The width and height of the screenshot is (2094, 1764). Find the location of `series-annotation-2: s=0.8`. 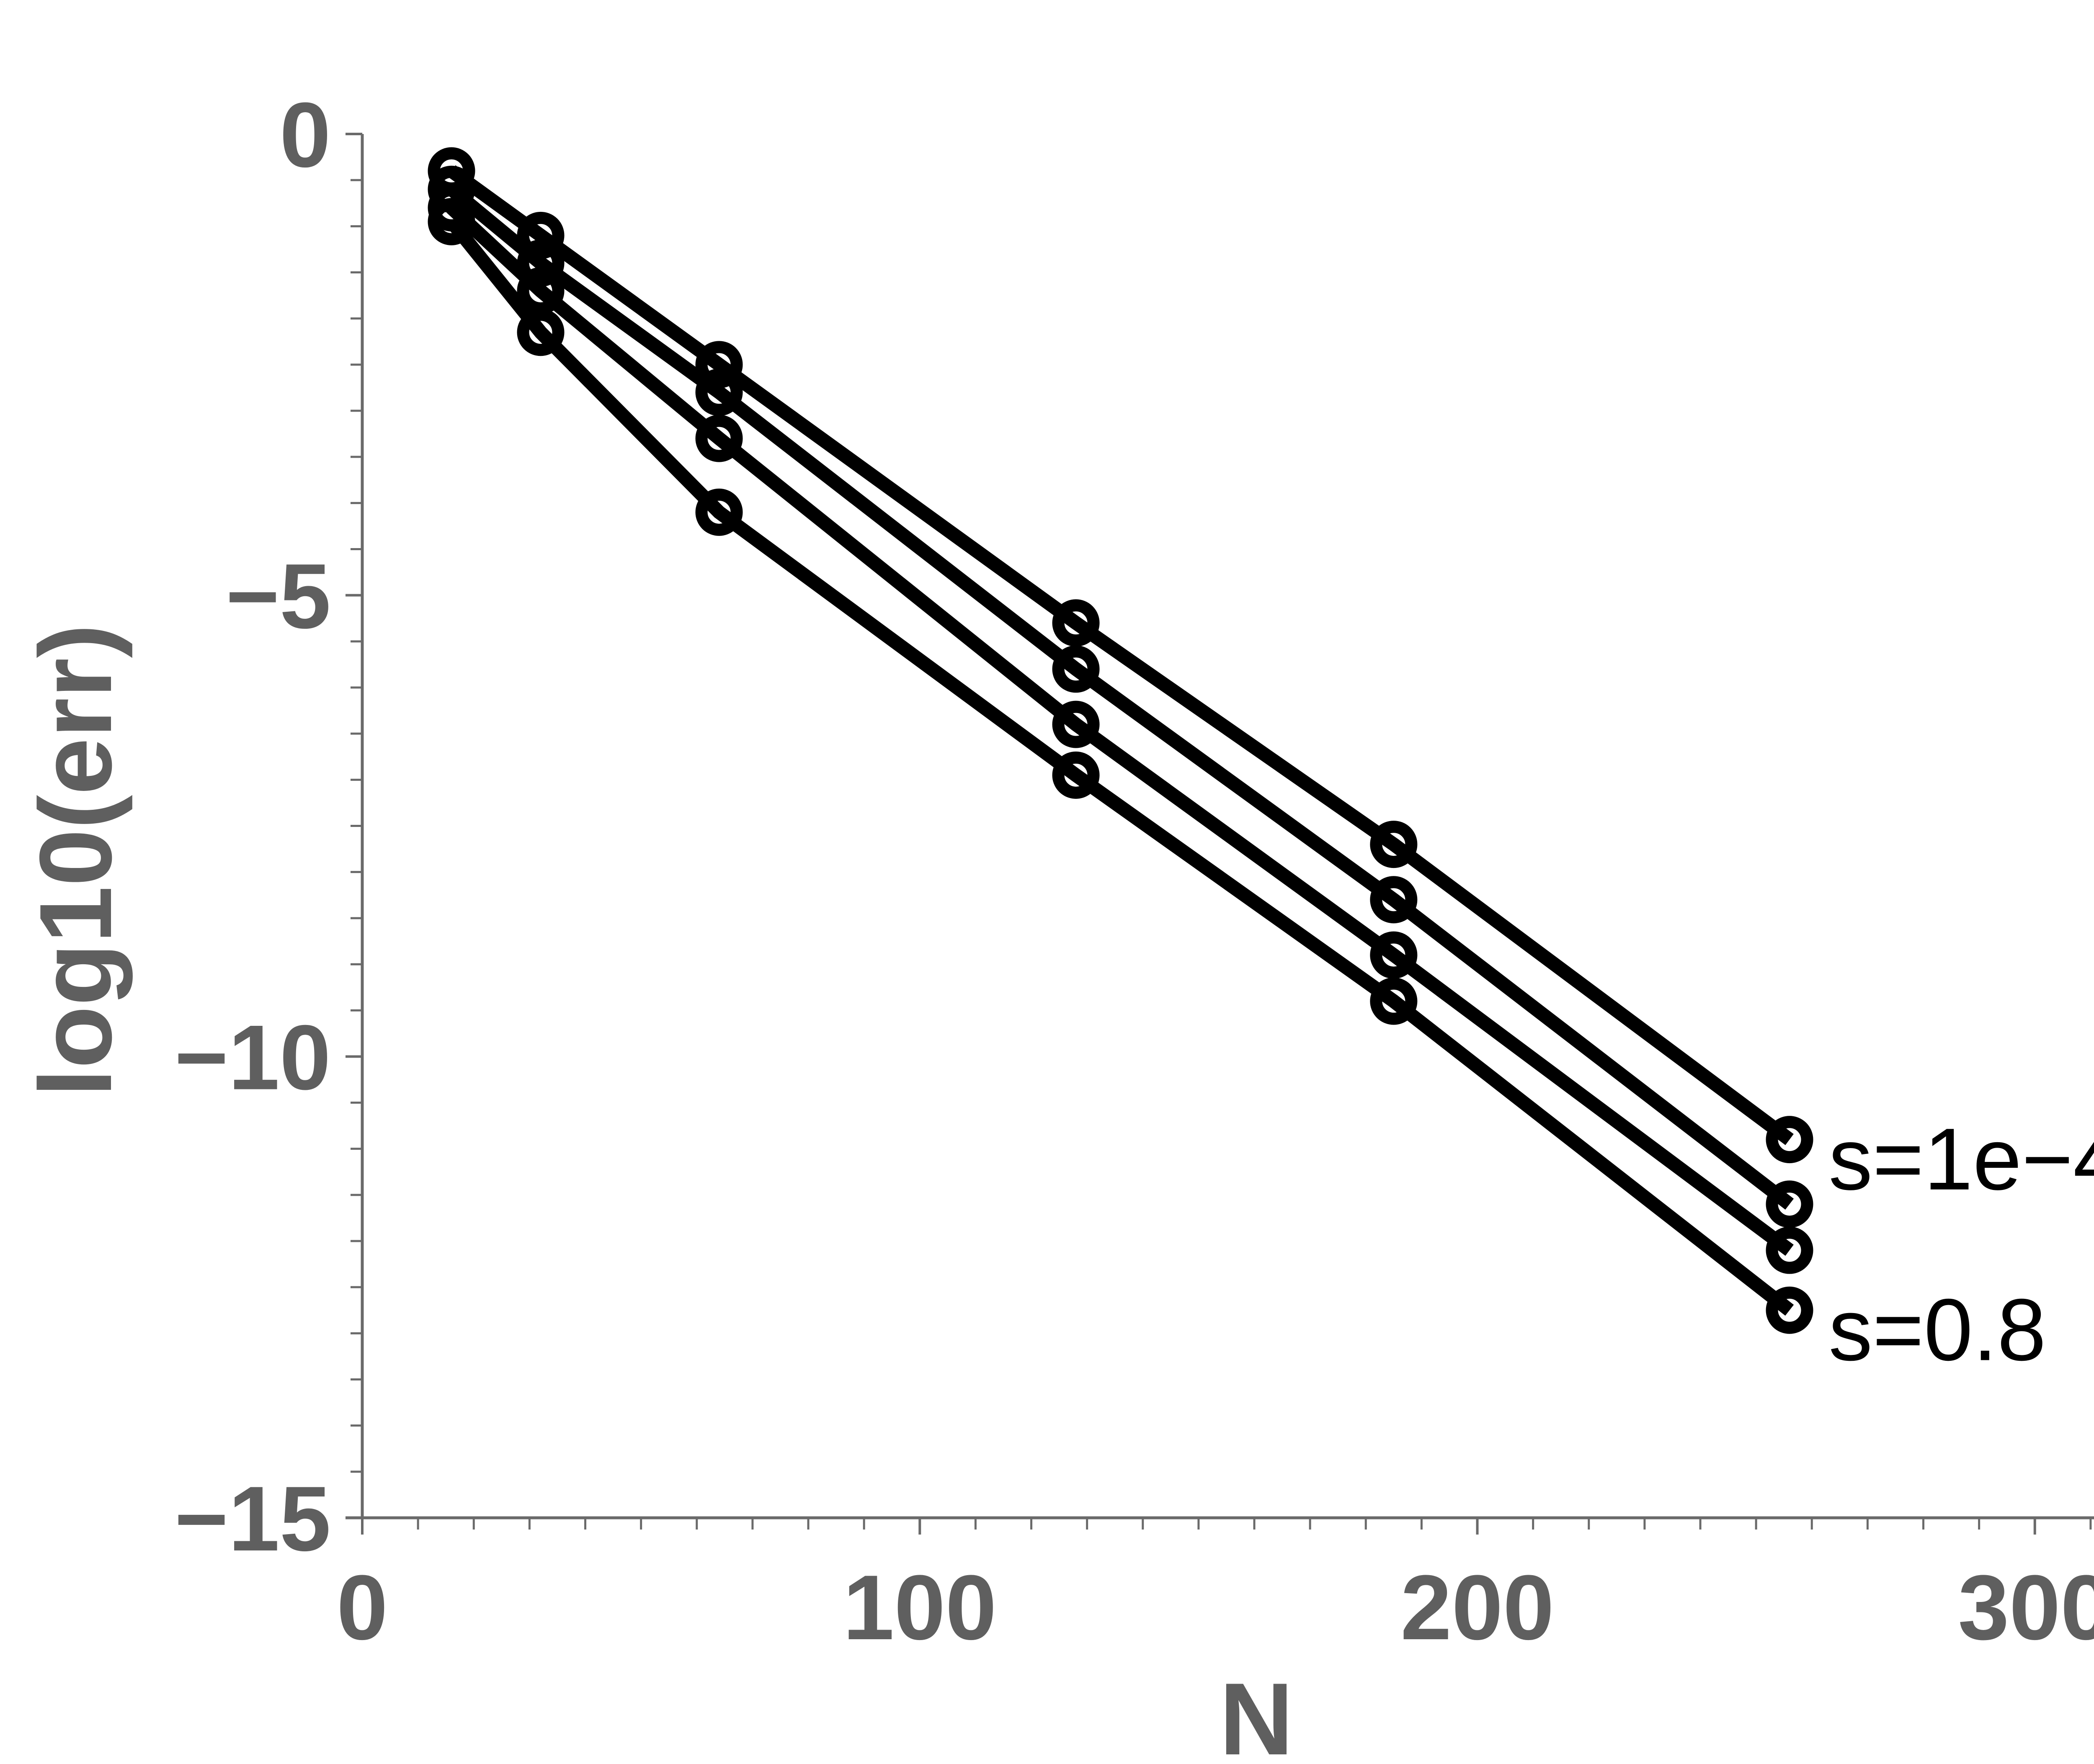

series-annotation-2: s=0.8 is located at coordinates (1937, 1329).